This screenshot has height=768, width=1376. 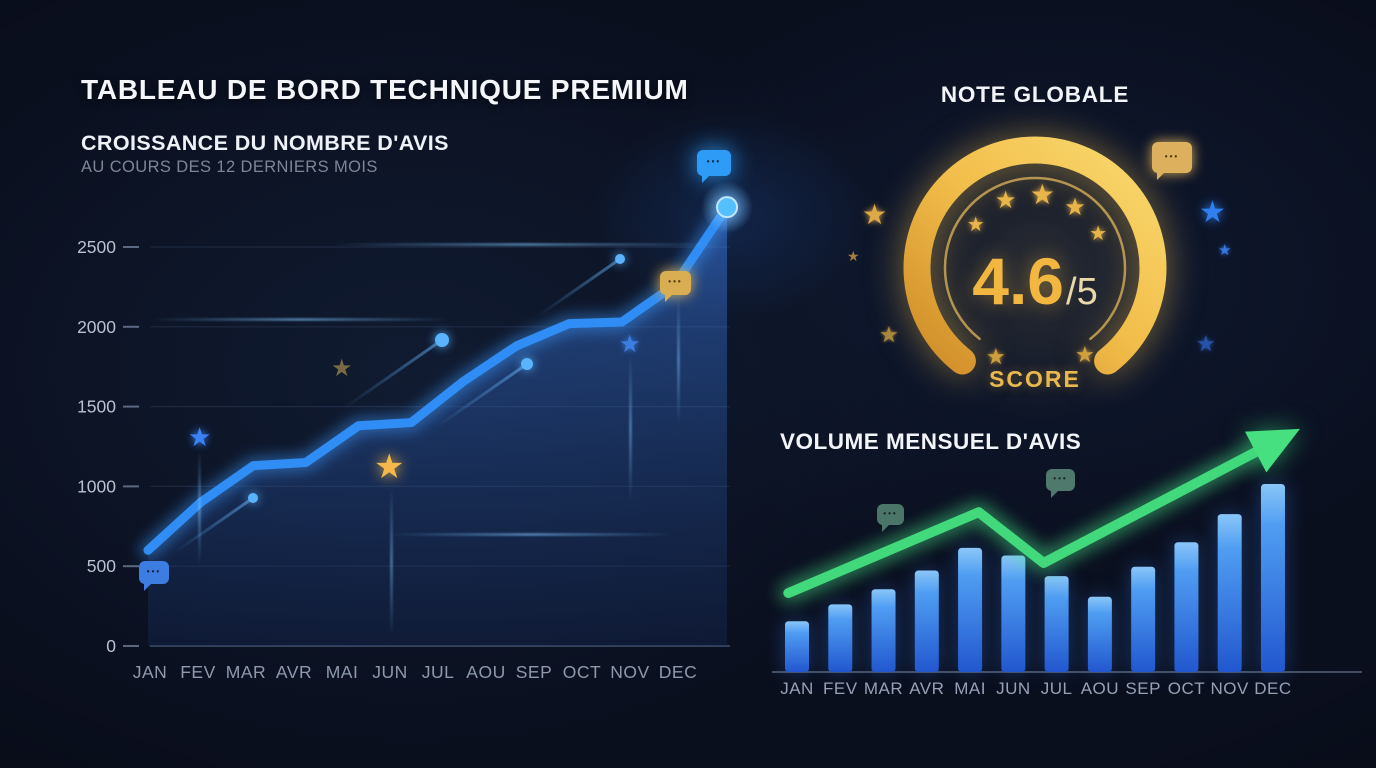 What do you see at coordinates (265, 143) in the screenshot?
I see `growth-chart-title: CROISSANCE DU NOMBRE D'AVIS` at bounding box center [265, 143].